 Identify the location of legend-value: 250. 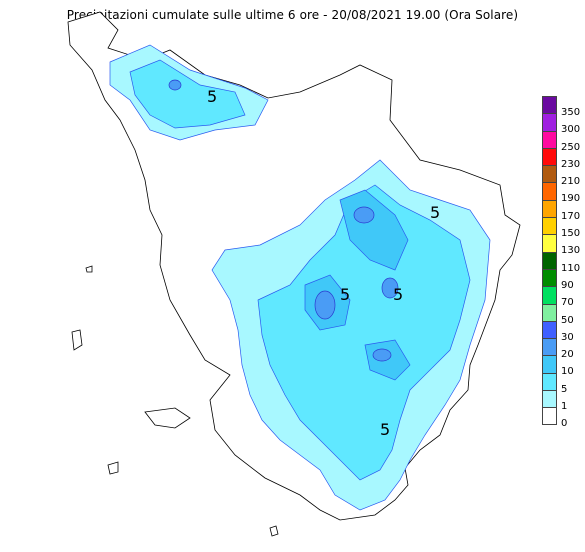
(571, 147).